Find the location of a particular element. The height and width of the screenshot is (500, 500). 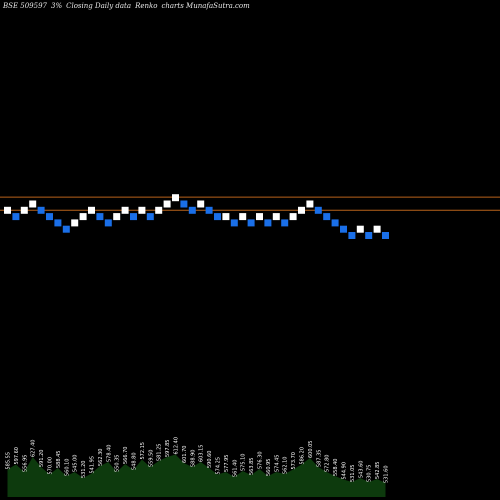

volume-label: 574.45 is located at coordinates (277, 464).